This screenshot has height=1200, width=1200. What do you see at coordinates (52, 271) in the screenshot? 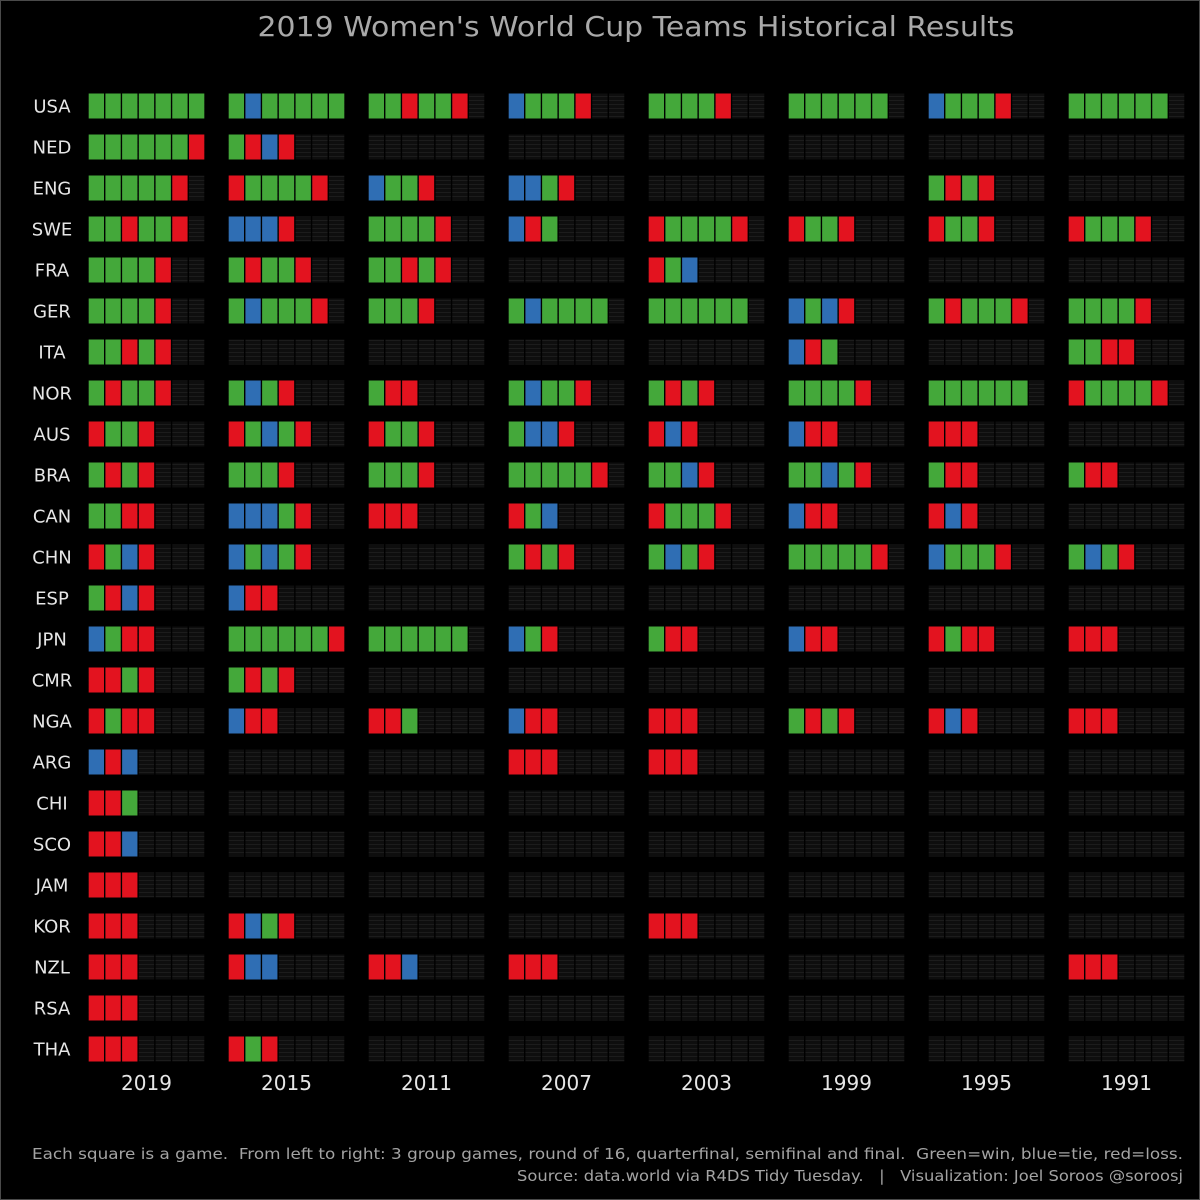
I see `team-label: FRA` at bounding box center [52, 271].